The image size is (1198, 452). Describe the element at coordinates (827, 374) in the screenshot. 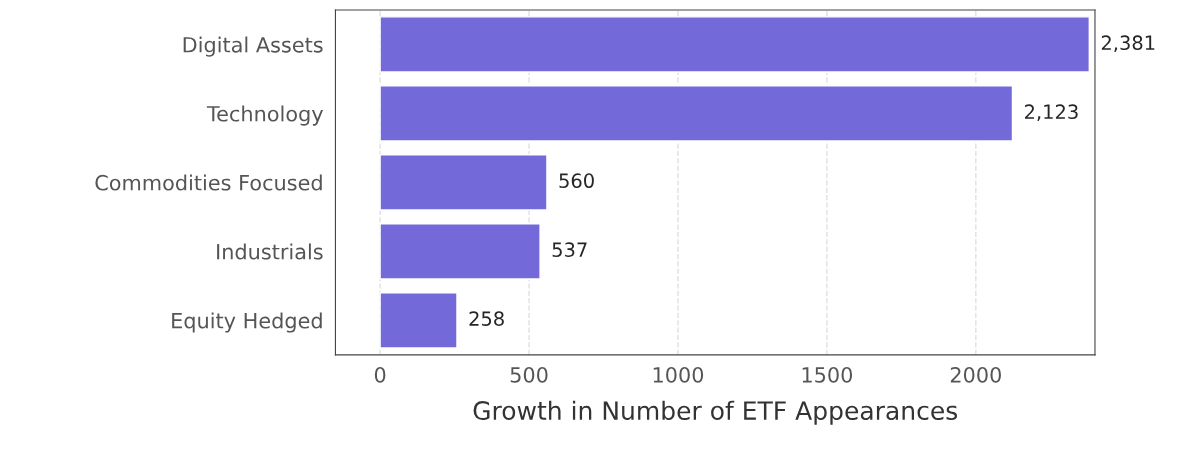

I see `x-tick-label: 1500` at that location.